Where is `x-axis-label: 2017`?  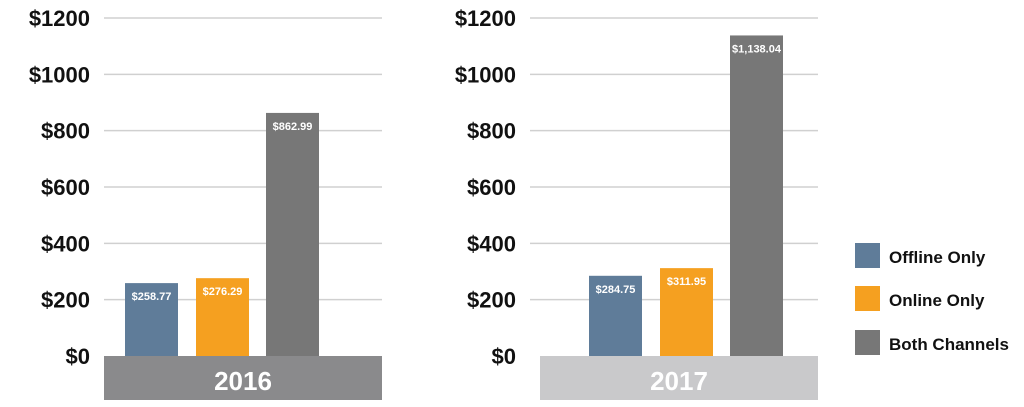 x-axis-label: 2017 is located at coordinates (679, 381).